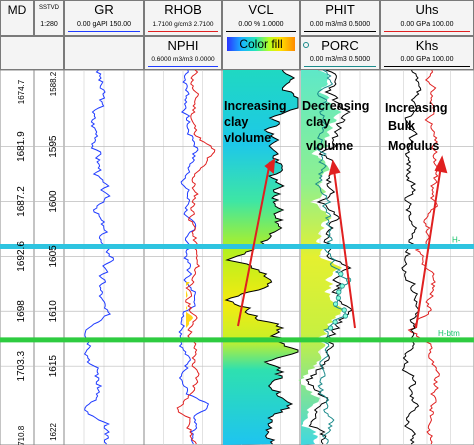  I want to click on md-tick-labels: 1674.7 1681.9 1687.2 1692.6 1698 1703.3 1710.8, so click(21, 262).